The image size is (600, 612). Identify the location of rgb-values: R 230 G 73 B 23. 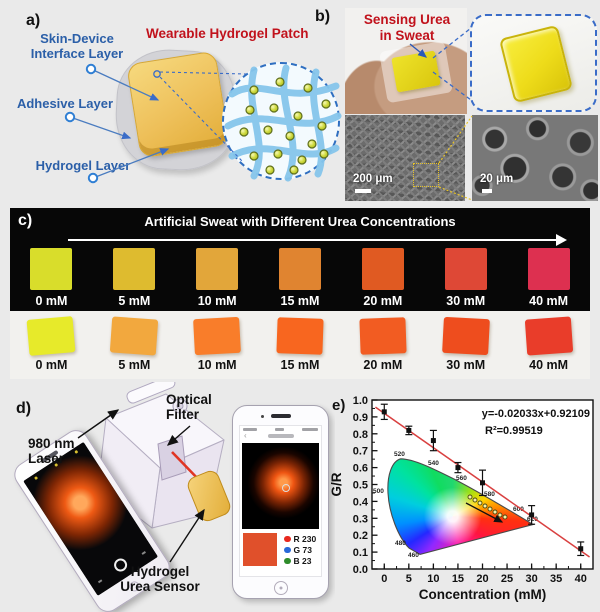
(300, 550).